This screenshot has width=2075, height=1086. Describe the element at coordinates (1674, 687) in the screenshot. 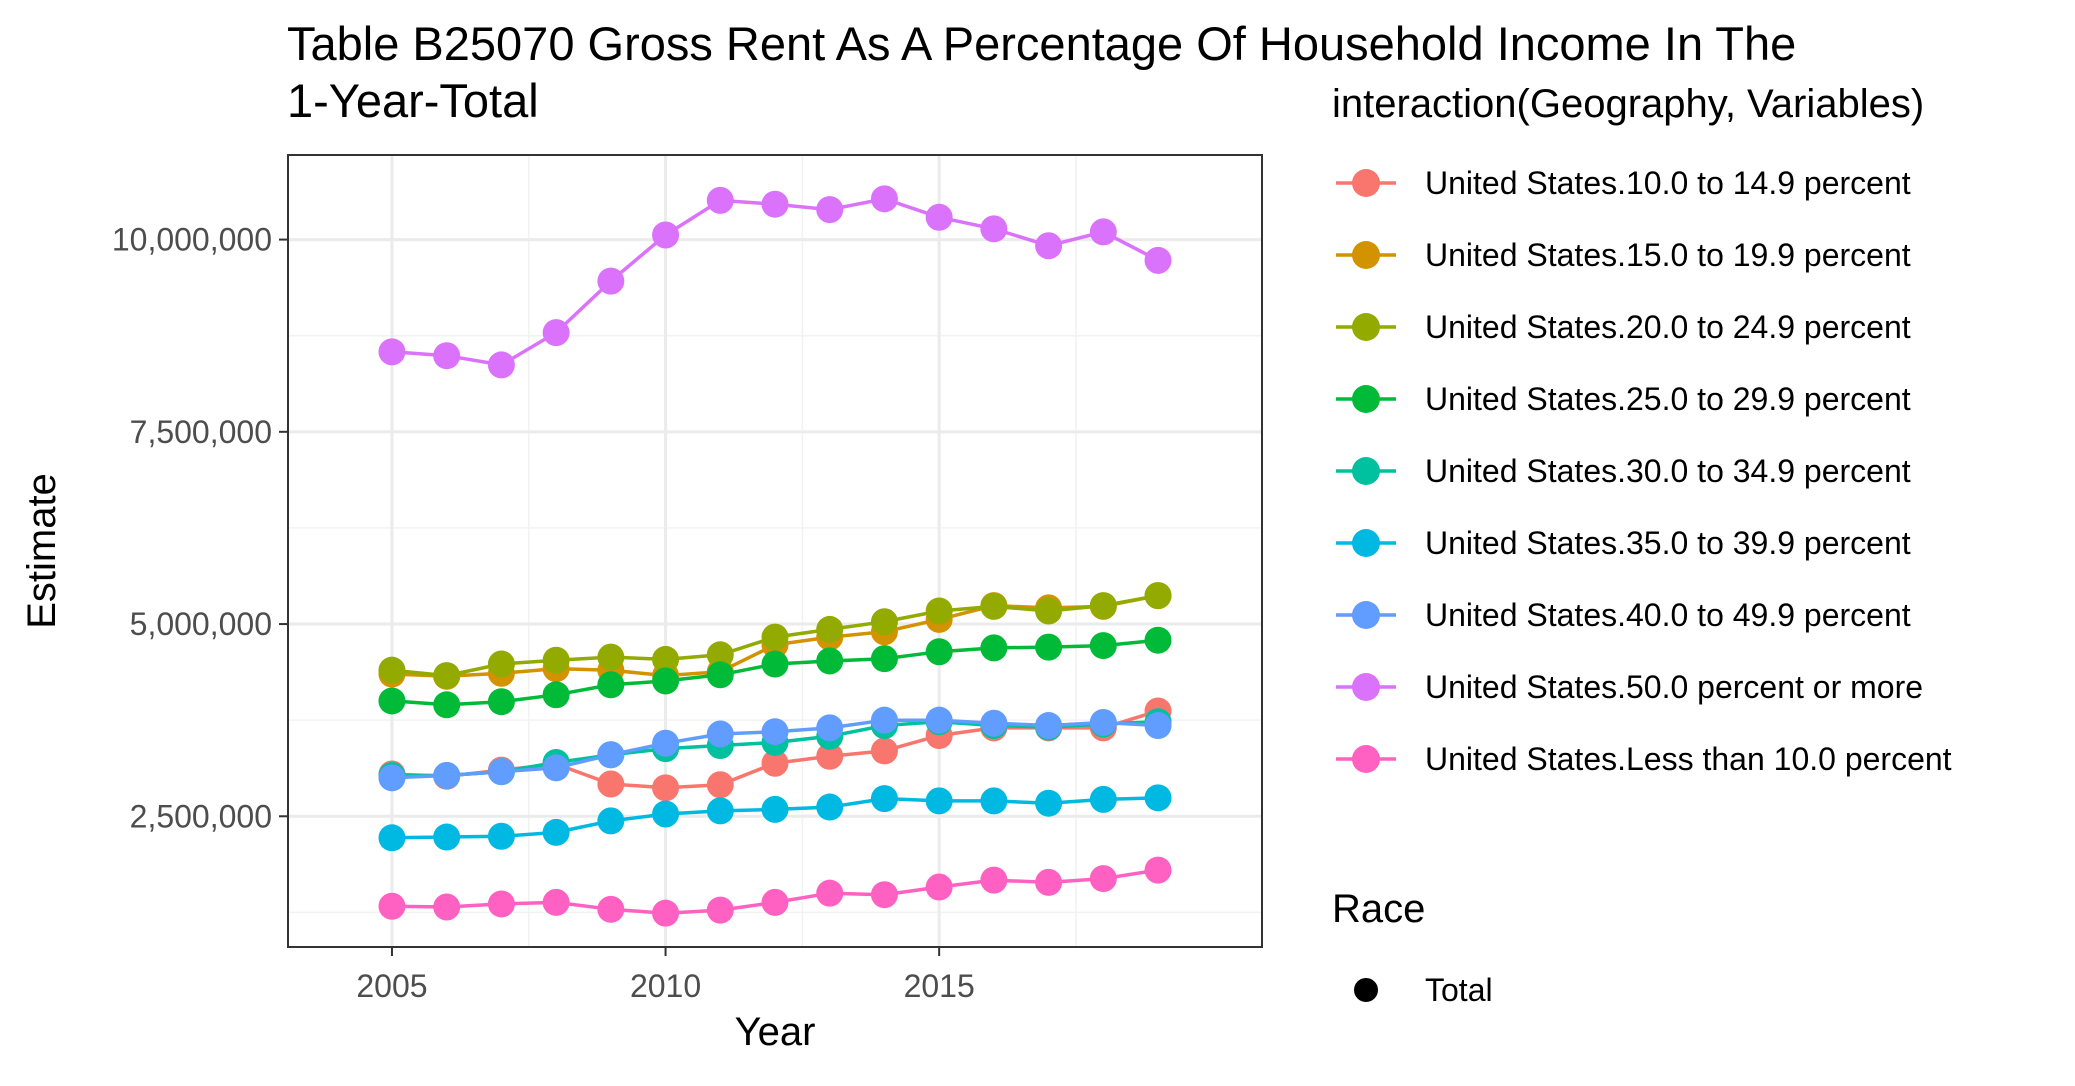

I see `legend-label: United States.50.0 percent or more` at that location.